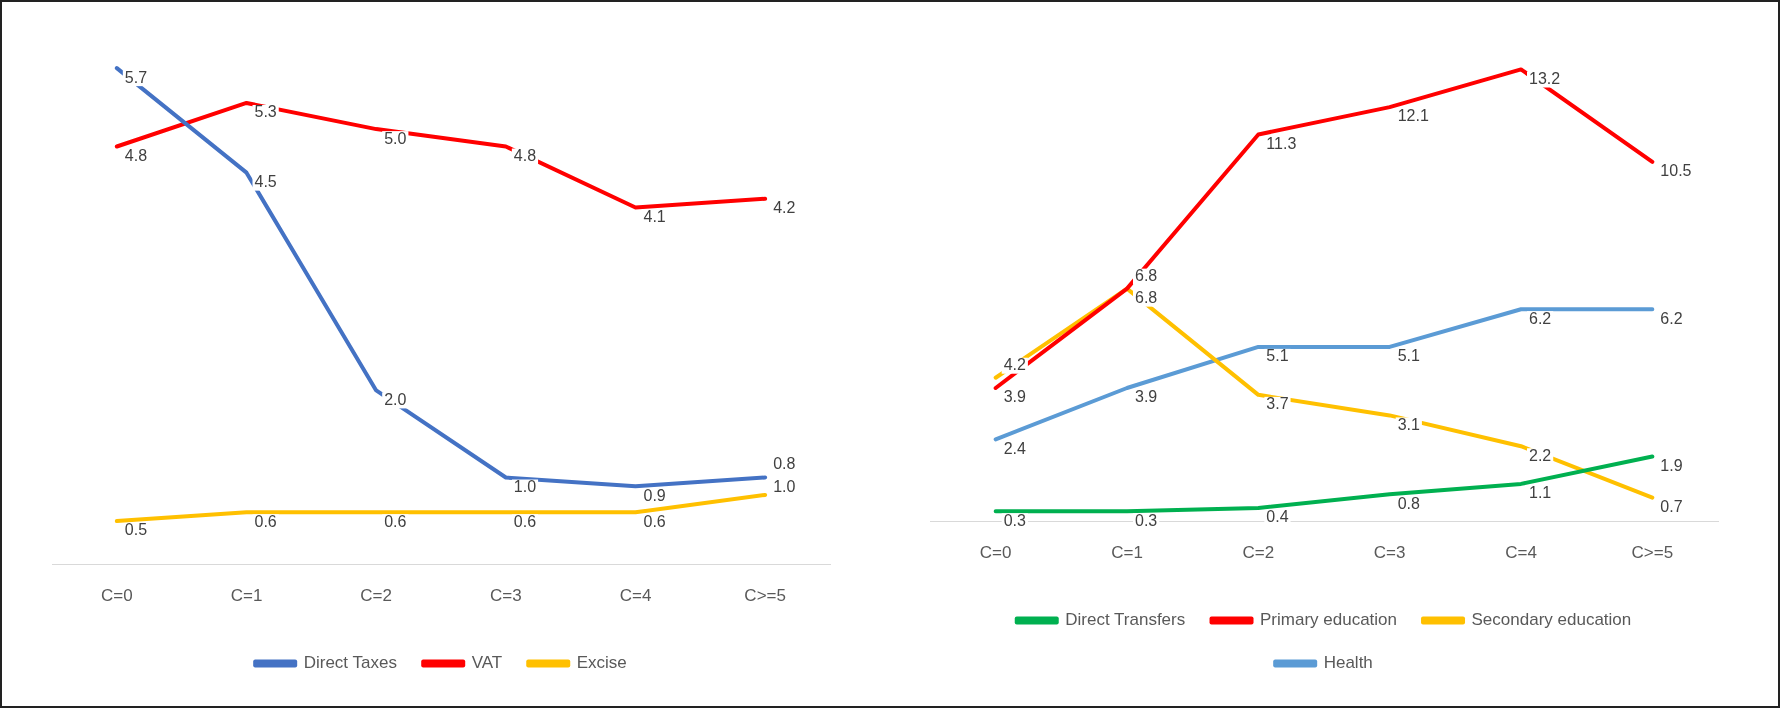 This screenshot has width=1780, height=708. What do you see at coordinates (1545, 78) in the screenshot?
I see `data-label: 13.2` at bounding box center [1545, 78].